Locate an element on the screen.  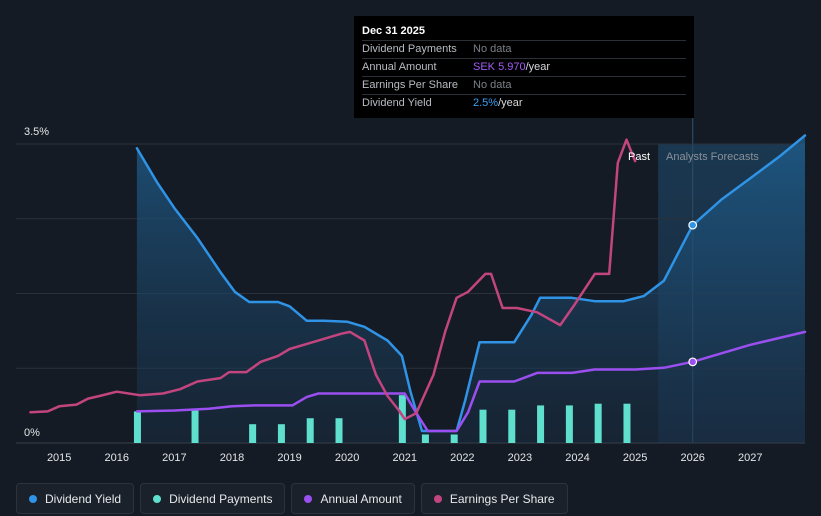
tooltip-value: 2.5% is located at coordinates (486, 103).